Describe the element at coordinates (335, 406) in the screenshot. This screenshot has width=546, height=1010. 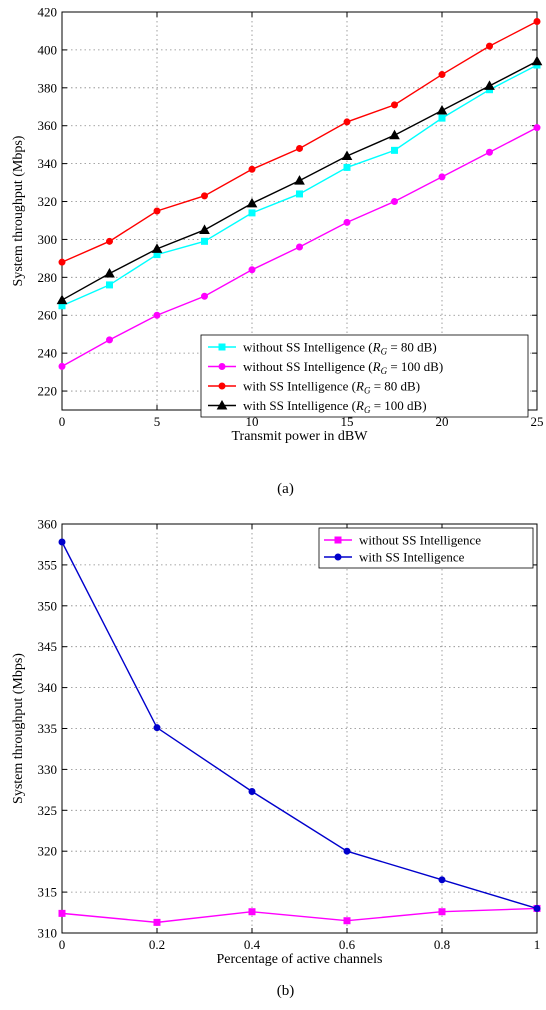
I see `legend-label: with SS Intelligence (RG = 100 dB)` at that location.